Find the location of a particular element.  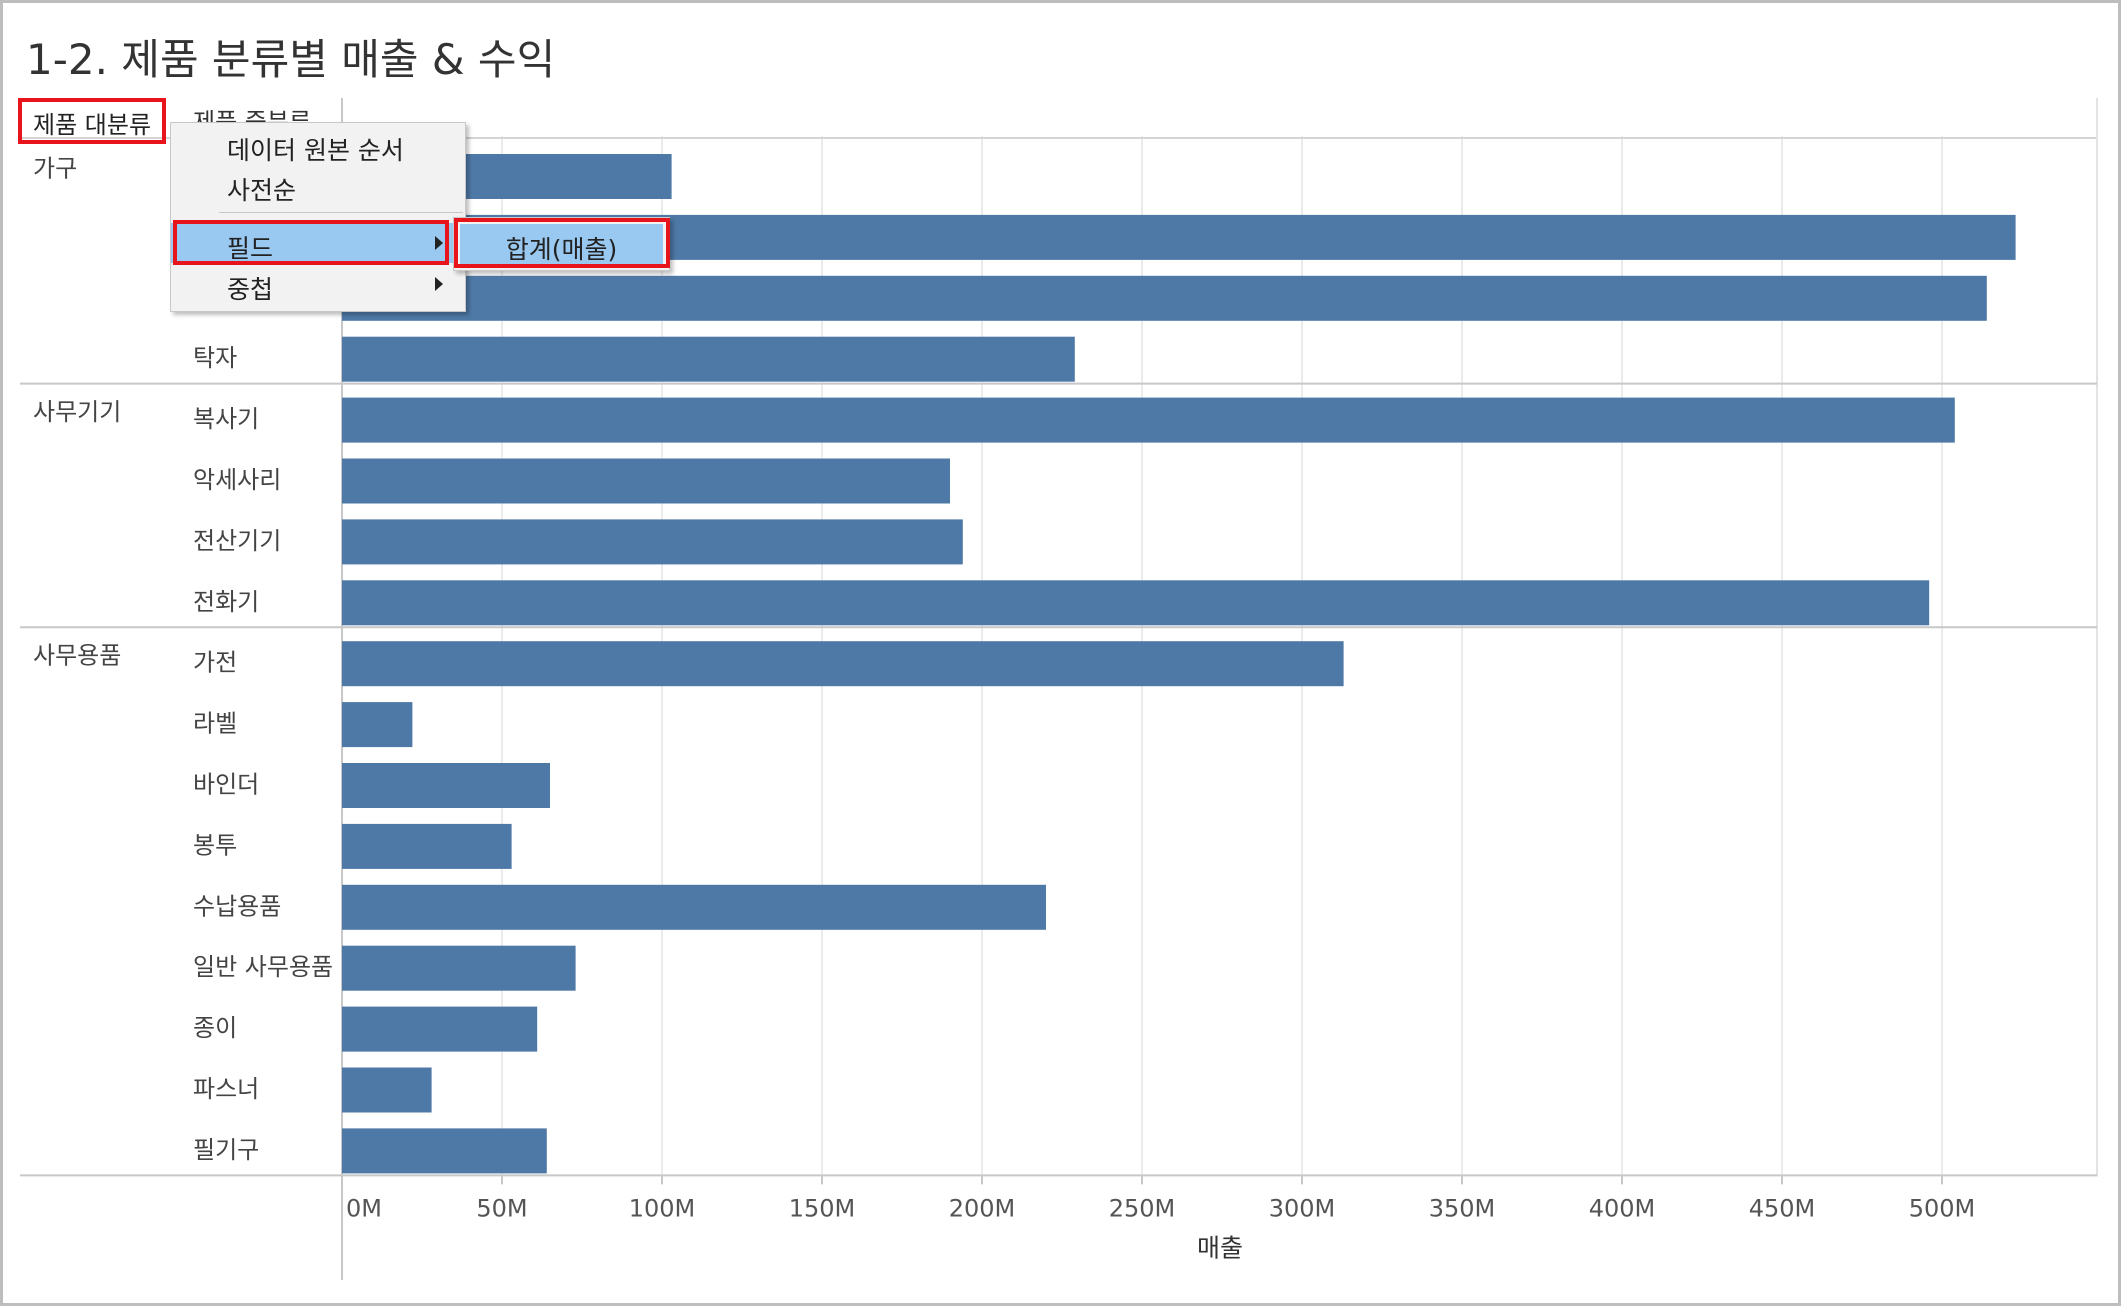

subcategory-label: 전화기 is located at coordinates (226, 602).